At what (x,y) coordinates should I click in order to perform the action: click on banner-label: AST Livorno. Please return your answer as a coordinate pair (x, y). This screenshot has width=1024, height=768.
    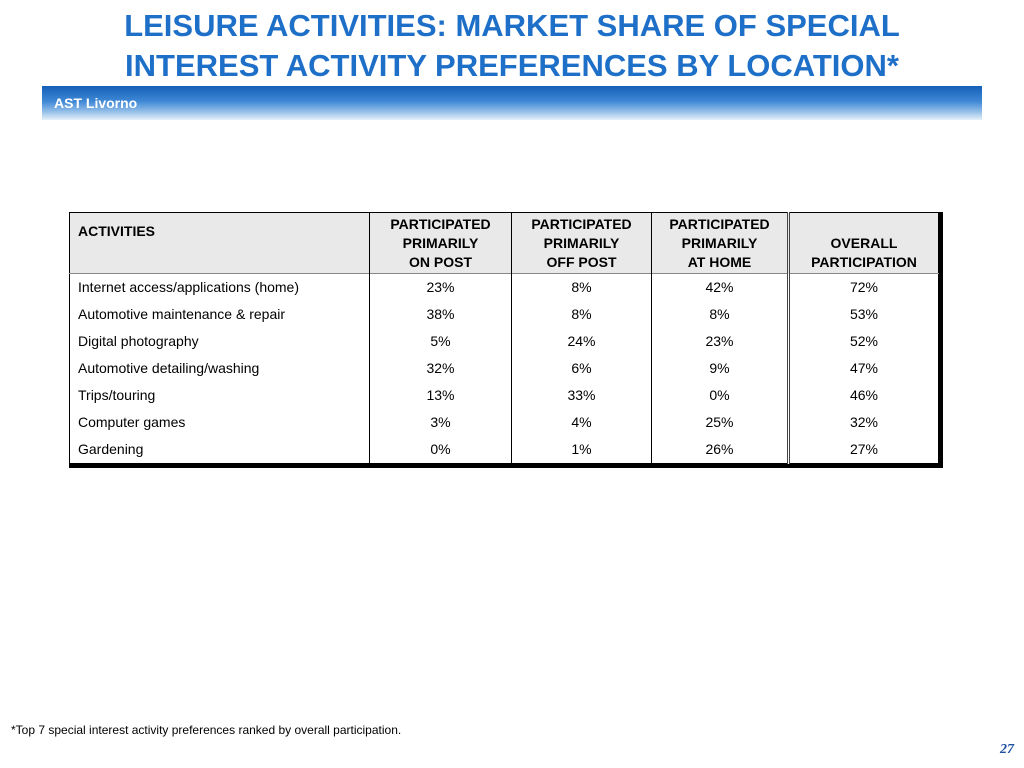
    Looking at the image, I should click on (96, 103).